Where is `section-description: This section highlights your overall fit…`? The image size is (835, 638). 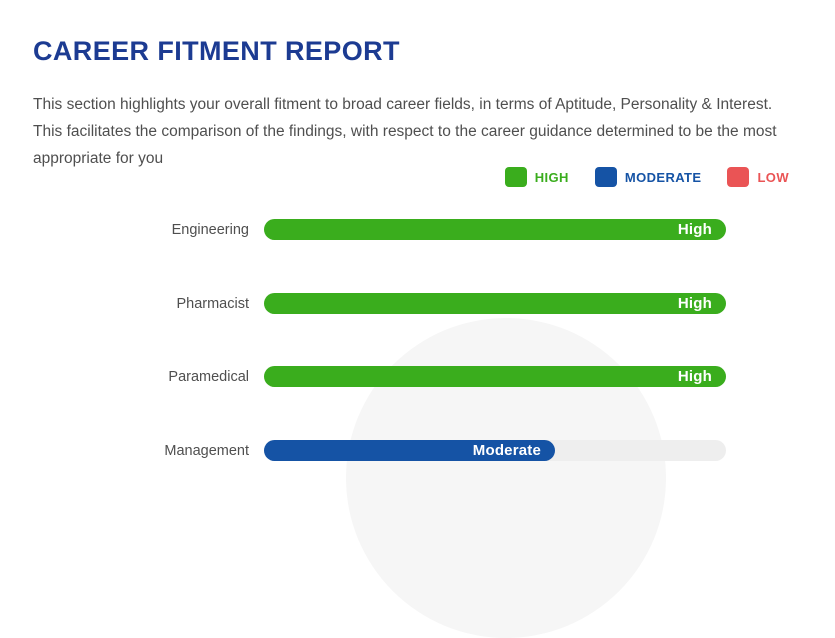 section-description: This section highlights your overall fit… is located at coordinates (405, 131).